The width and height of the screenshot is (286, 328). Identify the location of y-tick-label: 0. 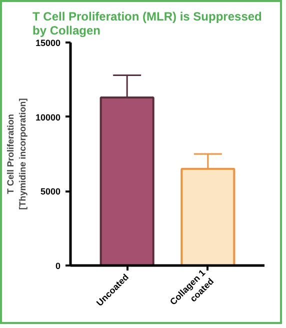
(58, 266).